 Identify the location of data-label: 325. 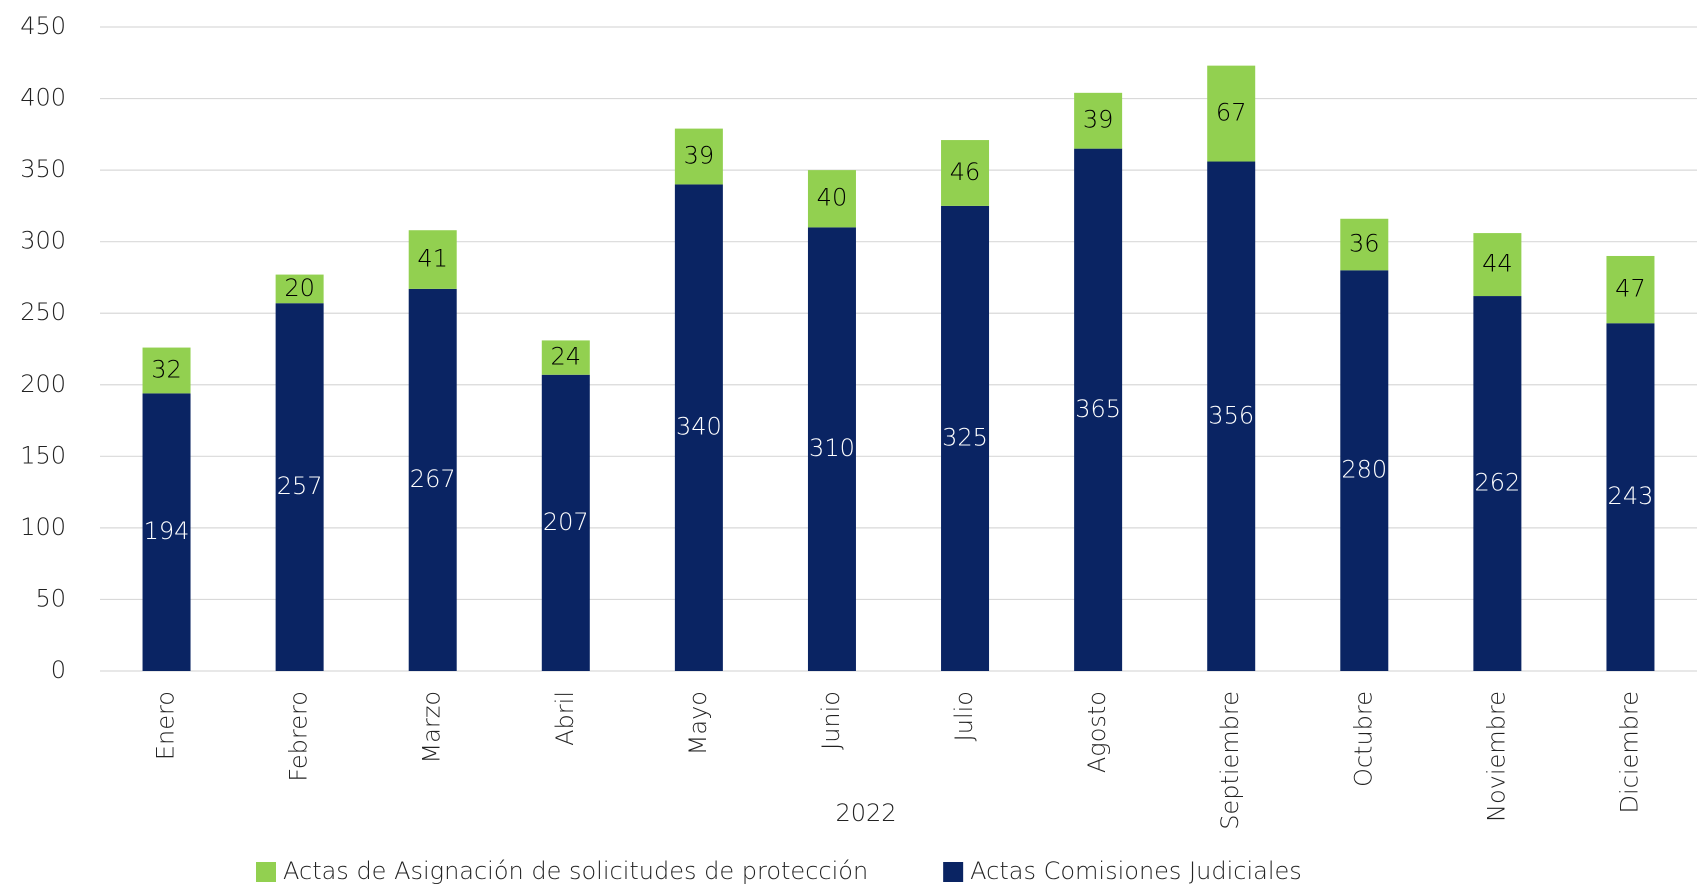
(965, 437).